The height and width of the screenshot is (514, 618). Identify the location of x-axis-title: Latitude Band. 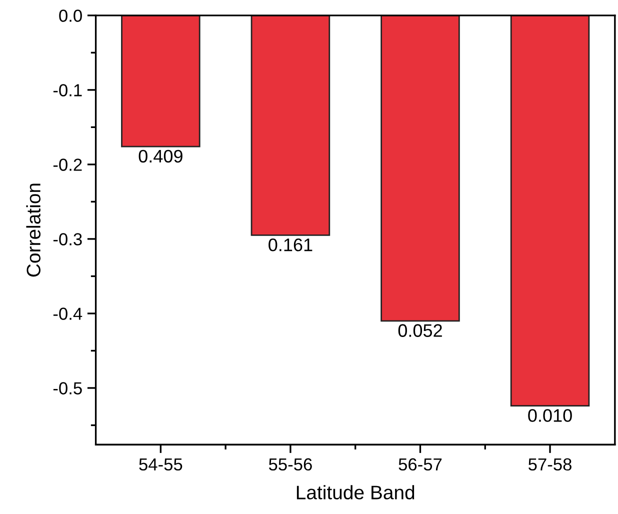
(355, 492).